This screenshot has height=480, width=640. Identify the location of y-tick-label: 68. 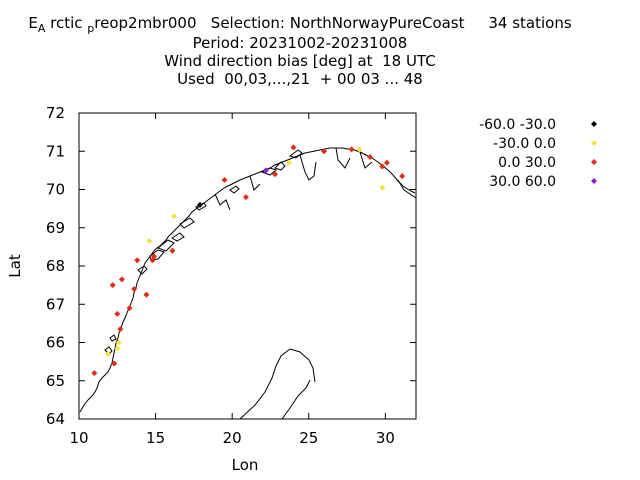
(55, 266).